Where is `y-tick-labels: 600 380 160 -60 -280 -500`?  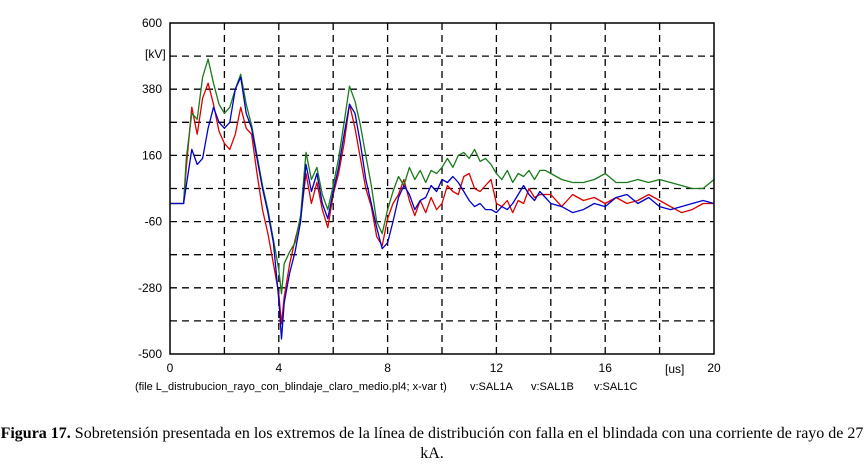 y-tick-labels: 600 380 160 -60 -280 -500 is located at coordinates (150, 188).